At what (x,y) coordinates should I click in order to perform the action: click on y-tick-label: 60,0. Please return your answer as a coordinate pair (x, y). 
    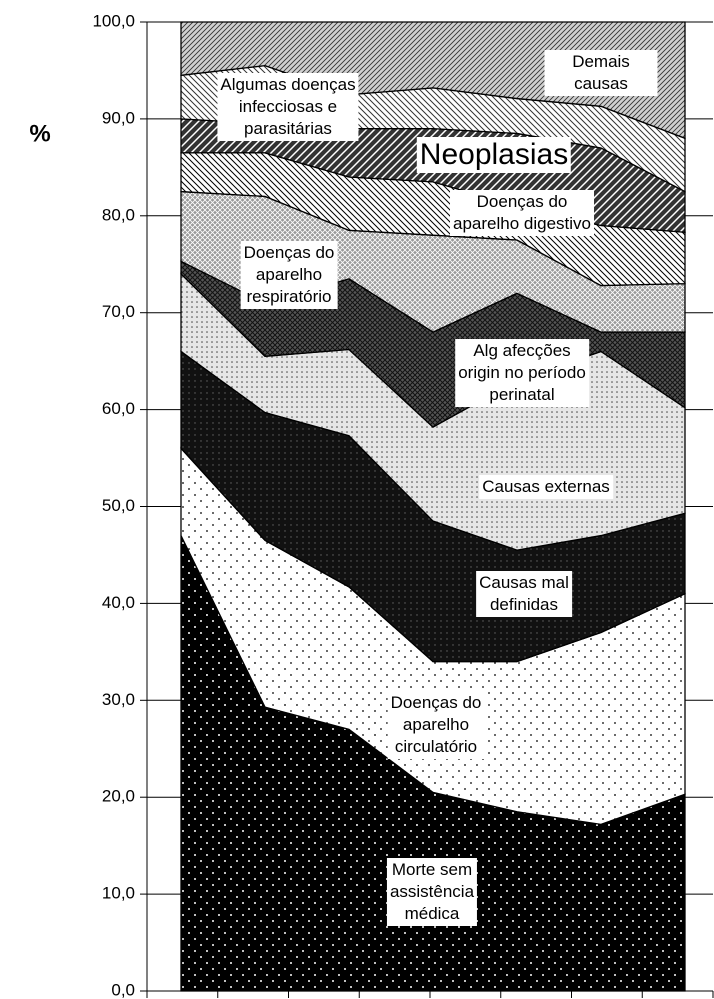
    Looking at the image, I should click on (118, 408).